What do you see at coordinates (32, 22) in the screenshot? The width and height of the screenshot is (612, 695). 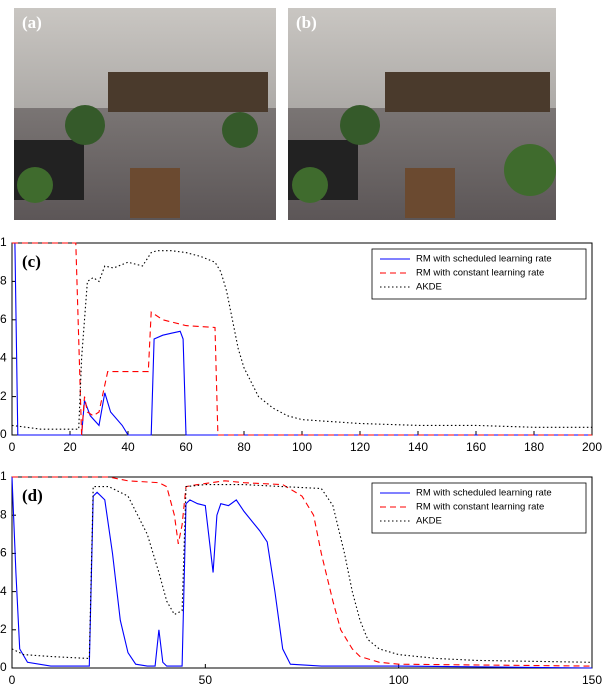 I see `image-label: (a)` at bounding box center [32, 22].